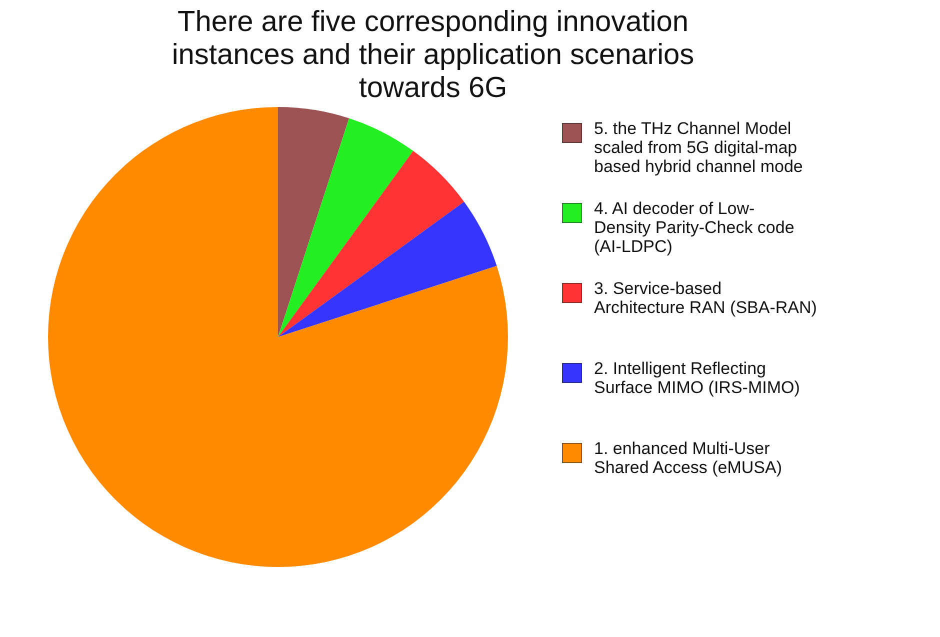 The height and width of the screenshot is (637, 940). I want to click on legend-label: 1. enhanced Multi-User Shared Access (eMUSA), so click(688, 458).